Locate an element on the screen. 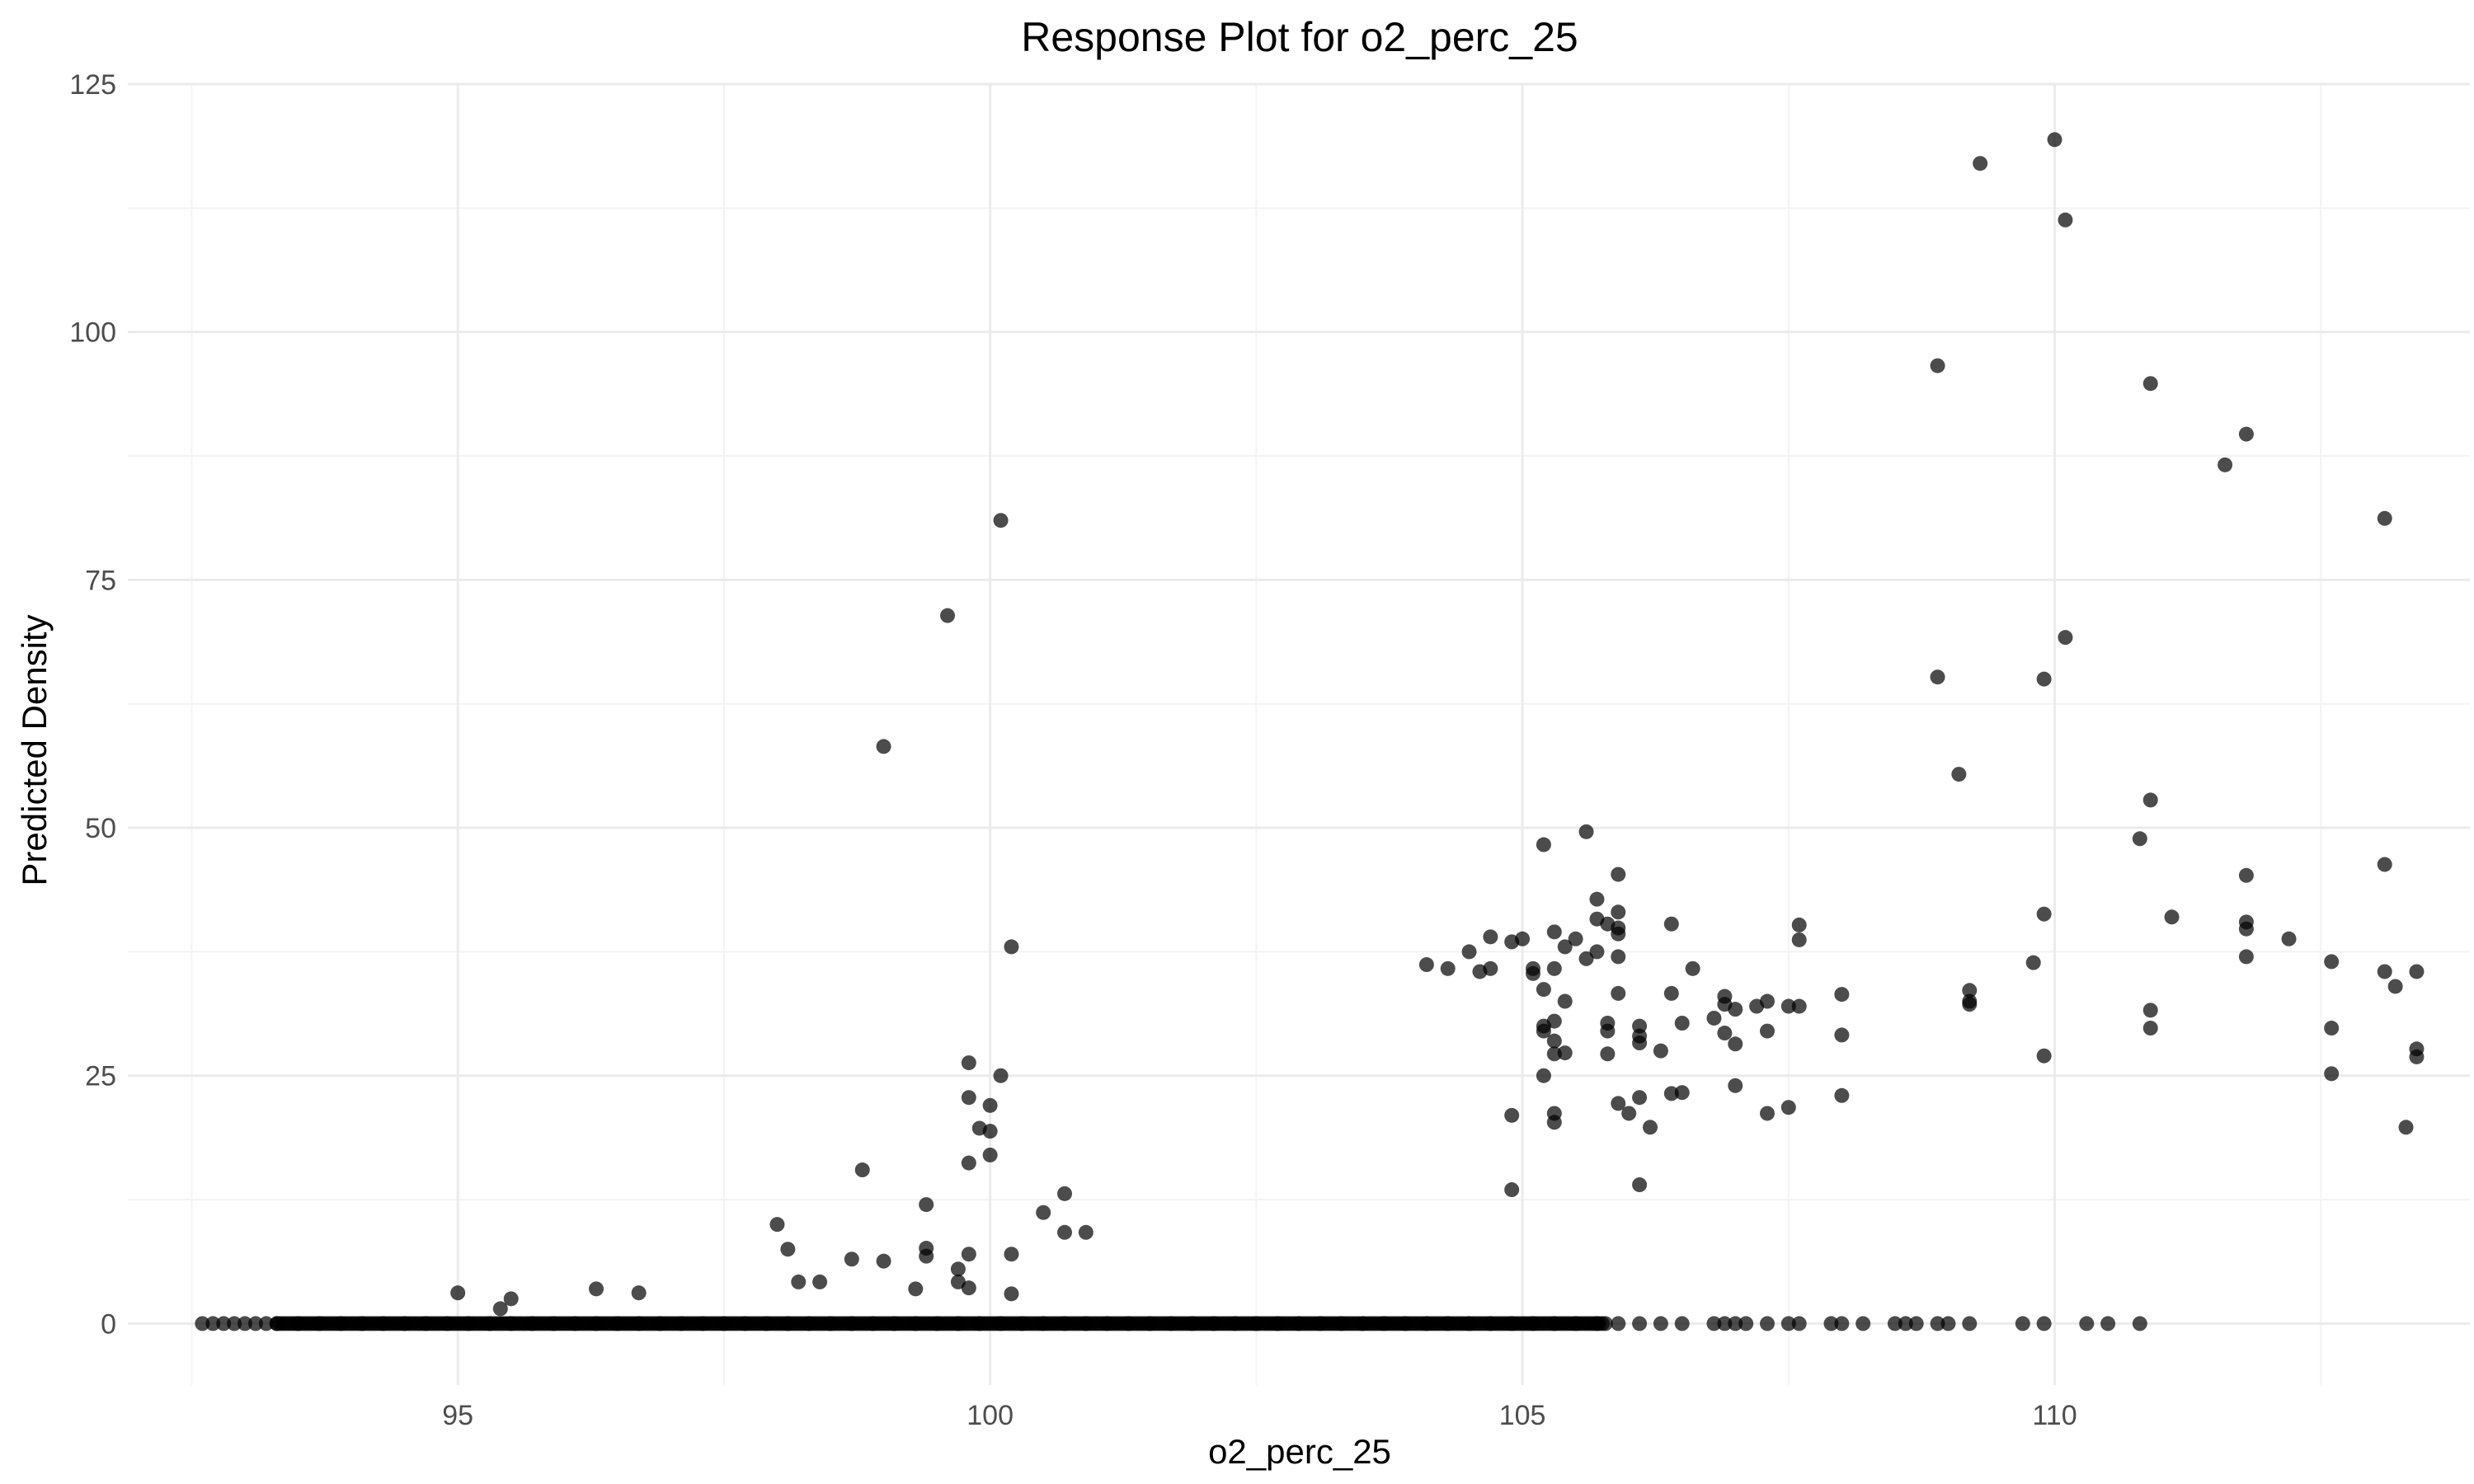 The height and width of the screenshot is (1484, 2474). y-tick-label: 50 is located at coordinates (100, 828).